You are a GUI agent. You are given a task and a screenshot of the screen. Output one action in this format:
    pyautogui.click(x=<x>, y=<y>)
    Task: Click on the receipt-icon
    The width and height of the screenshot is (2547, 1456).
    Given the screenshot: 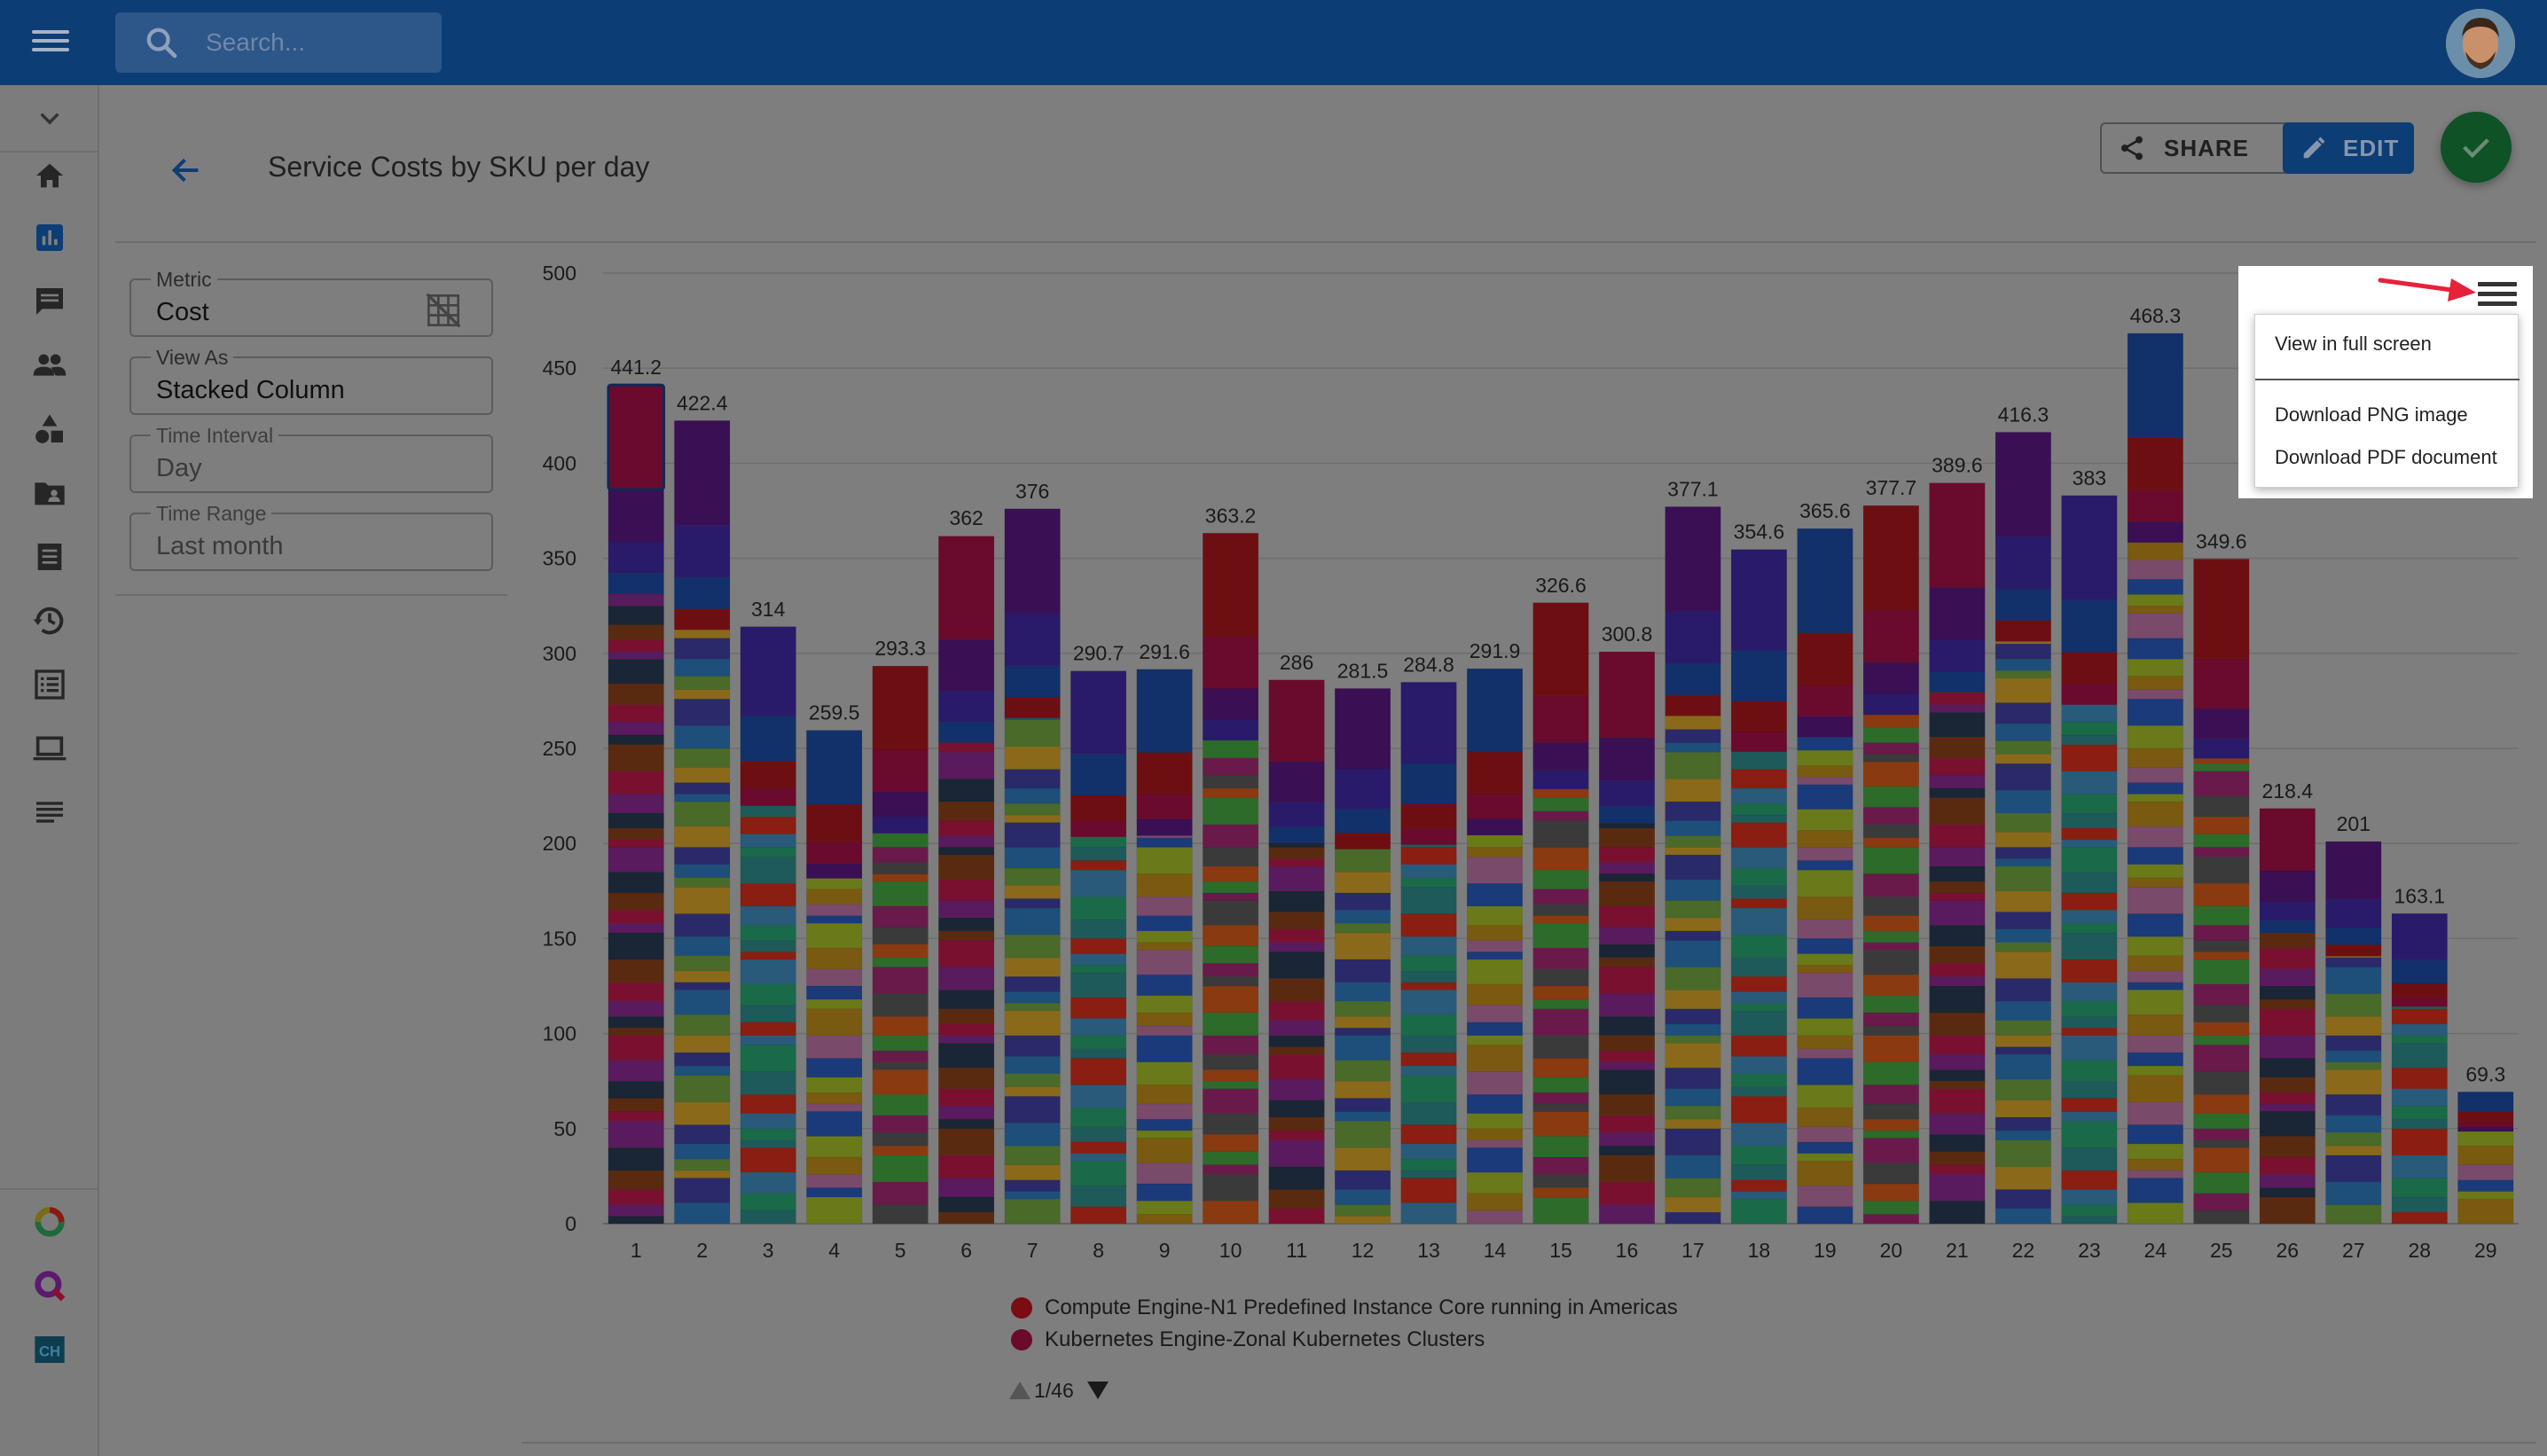 What is the action you would take?
    pyautogui.click(x=49, y=556)
    